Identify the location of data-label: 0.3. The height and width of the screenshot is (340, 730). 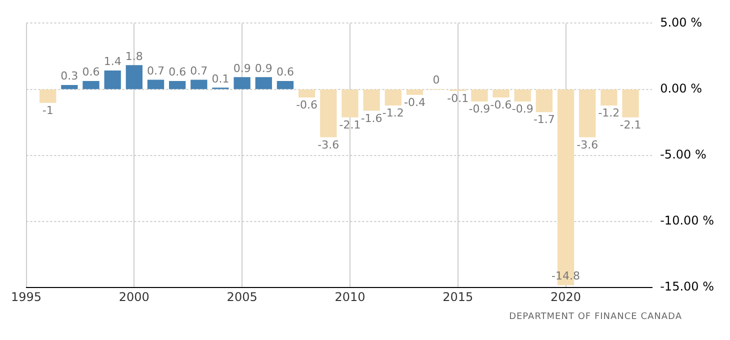
(69, 76).